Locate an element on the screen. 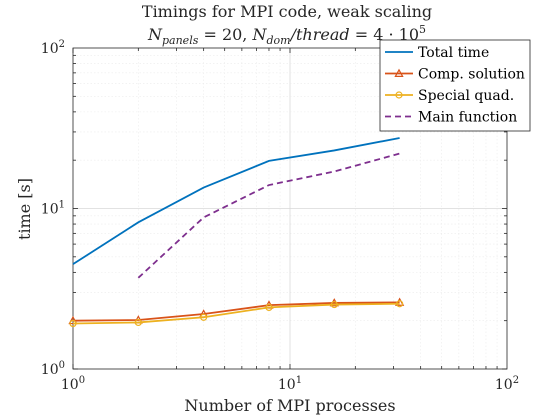 The image size is (560, 420). x-axis-label: Number of MPI processes is located at coordinates (289, 405).